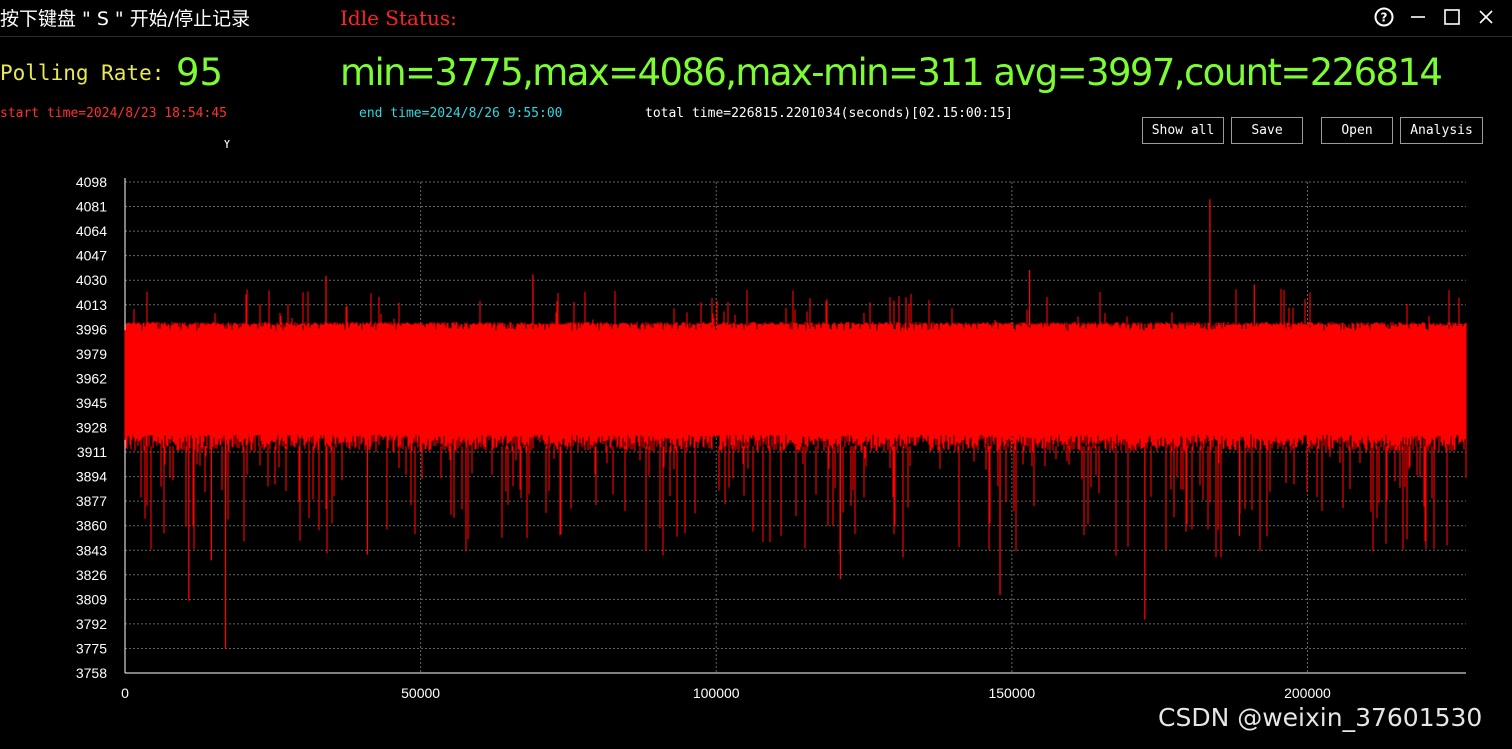  Describe the element at coordinates (91, 305) in the screenshot. I see `y-tick-label: 4013` at that location.